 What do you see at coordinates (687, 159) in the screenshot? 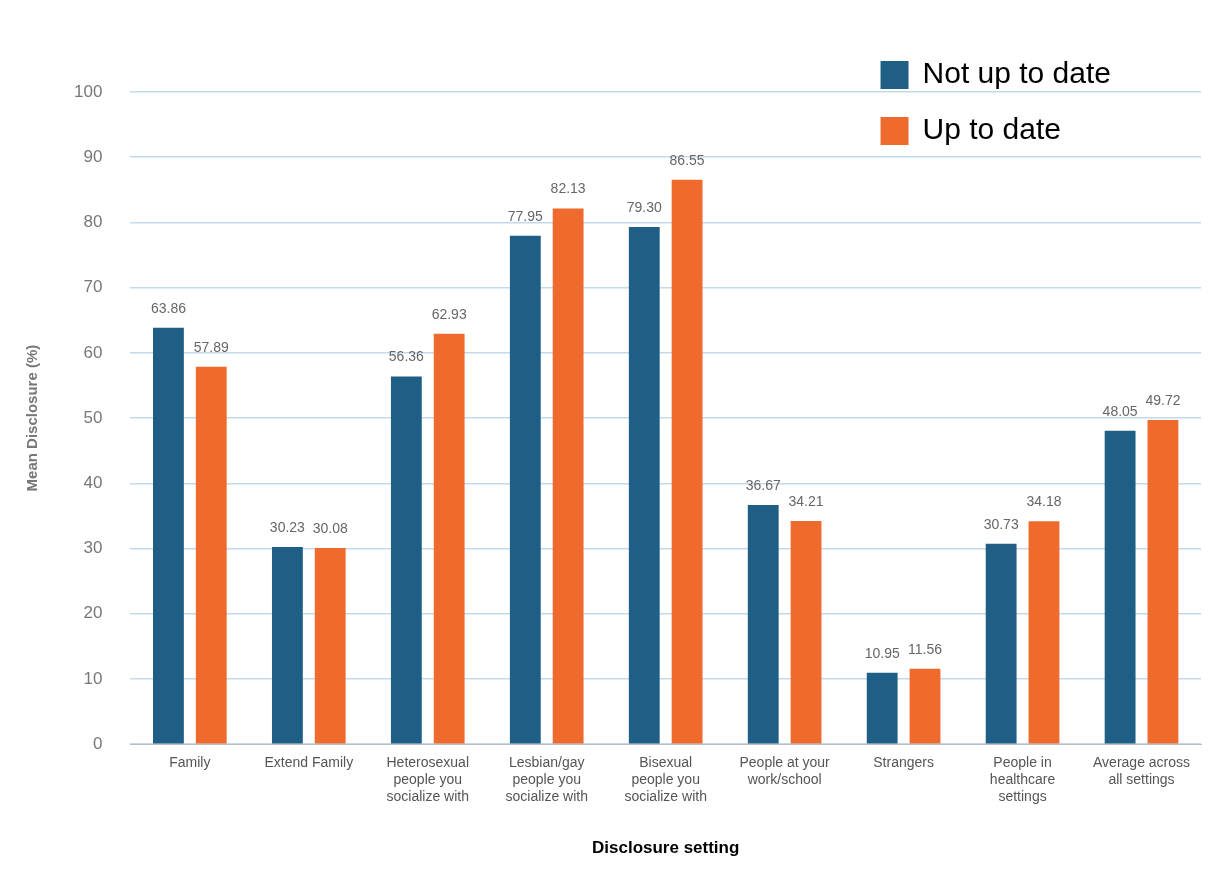
I see `data-label: 86.55` at bounding box center [687, 159].